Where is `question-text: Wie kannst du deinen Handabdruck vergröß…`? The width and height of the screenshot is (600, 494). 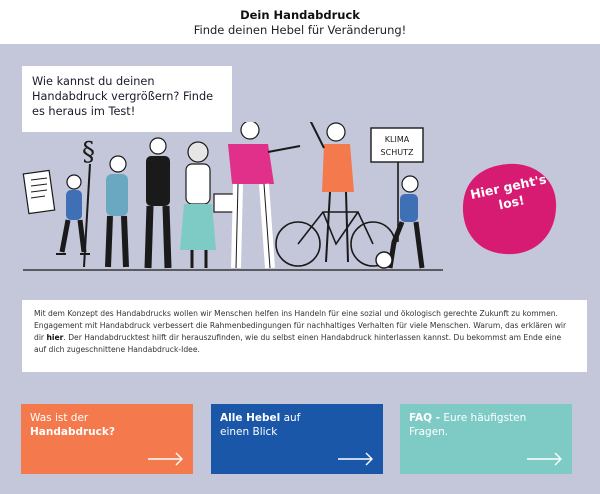 question-text: Wie kannst du deinen Handabdruck vergröß… is located at coordinates (123, 96).